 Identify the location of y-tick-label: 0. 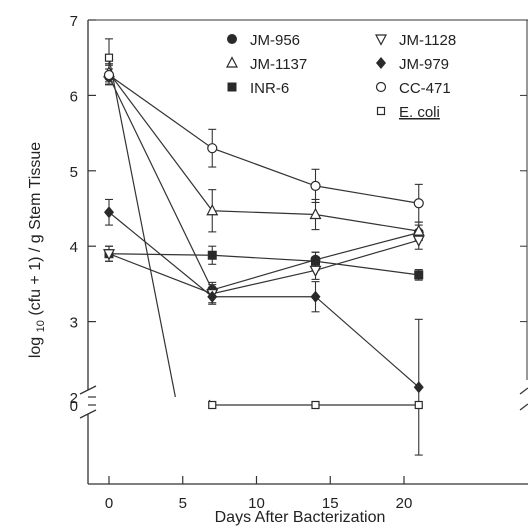
(74, 406).